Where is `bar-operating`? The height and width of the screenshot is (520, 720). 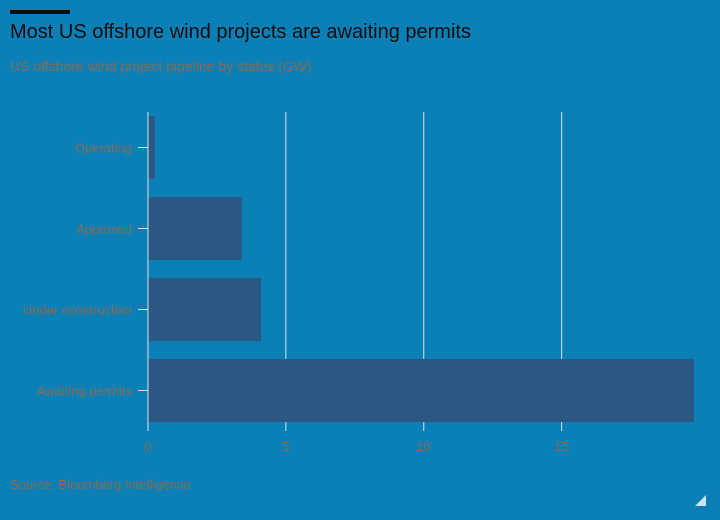
bar-operating is located at coordinates (151, 147).